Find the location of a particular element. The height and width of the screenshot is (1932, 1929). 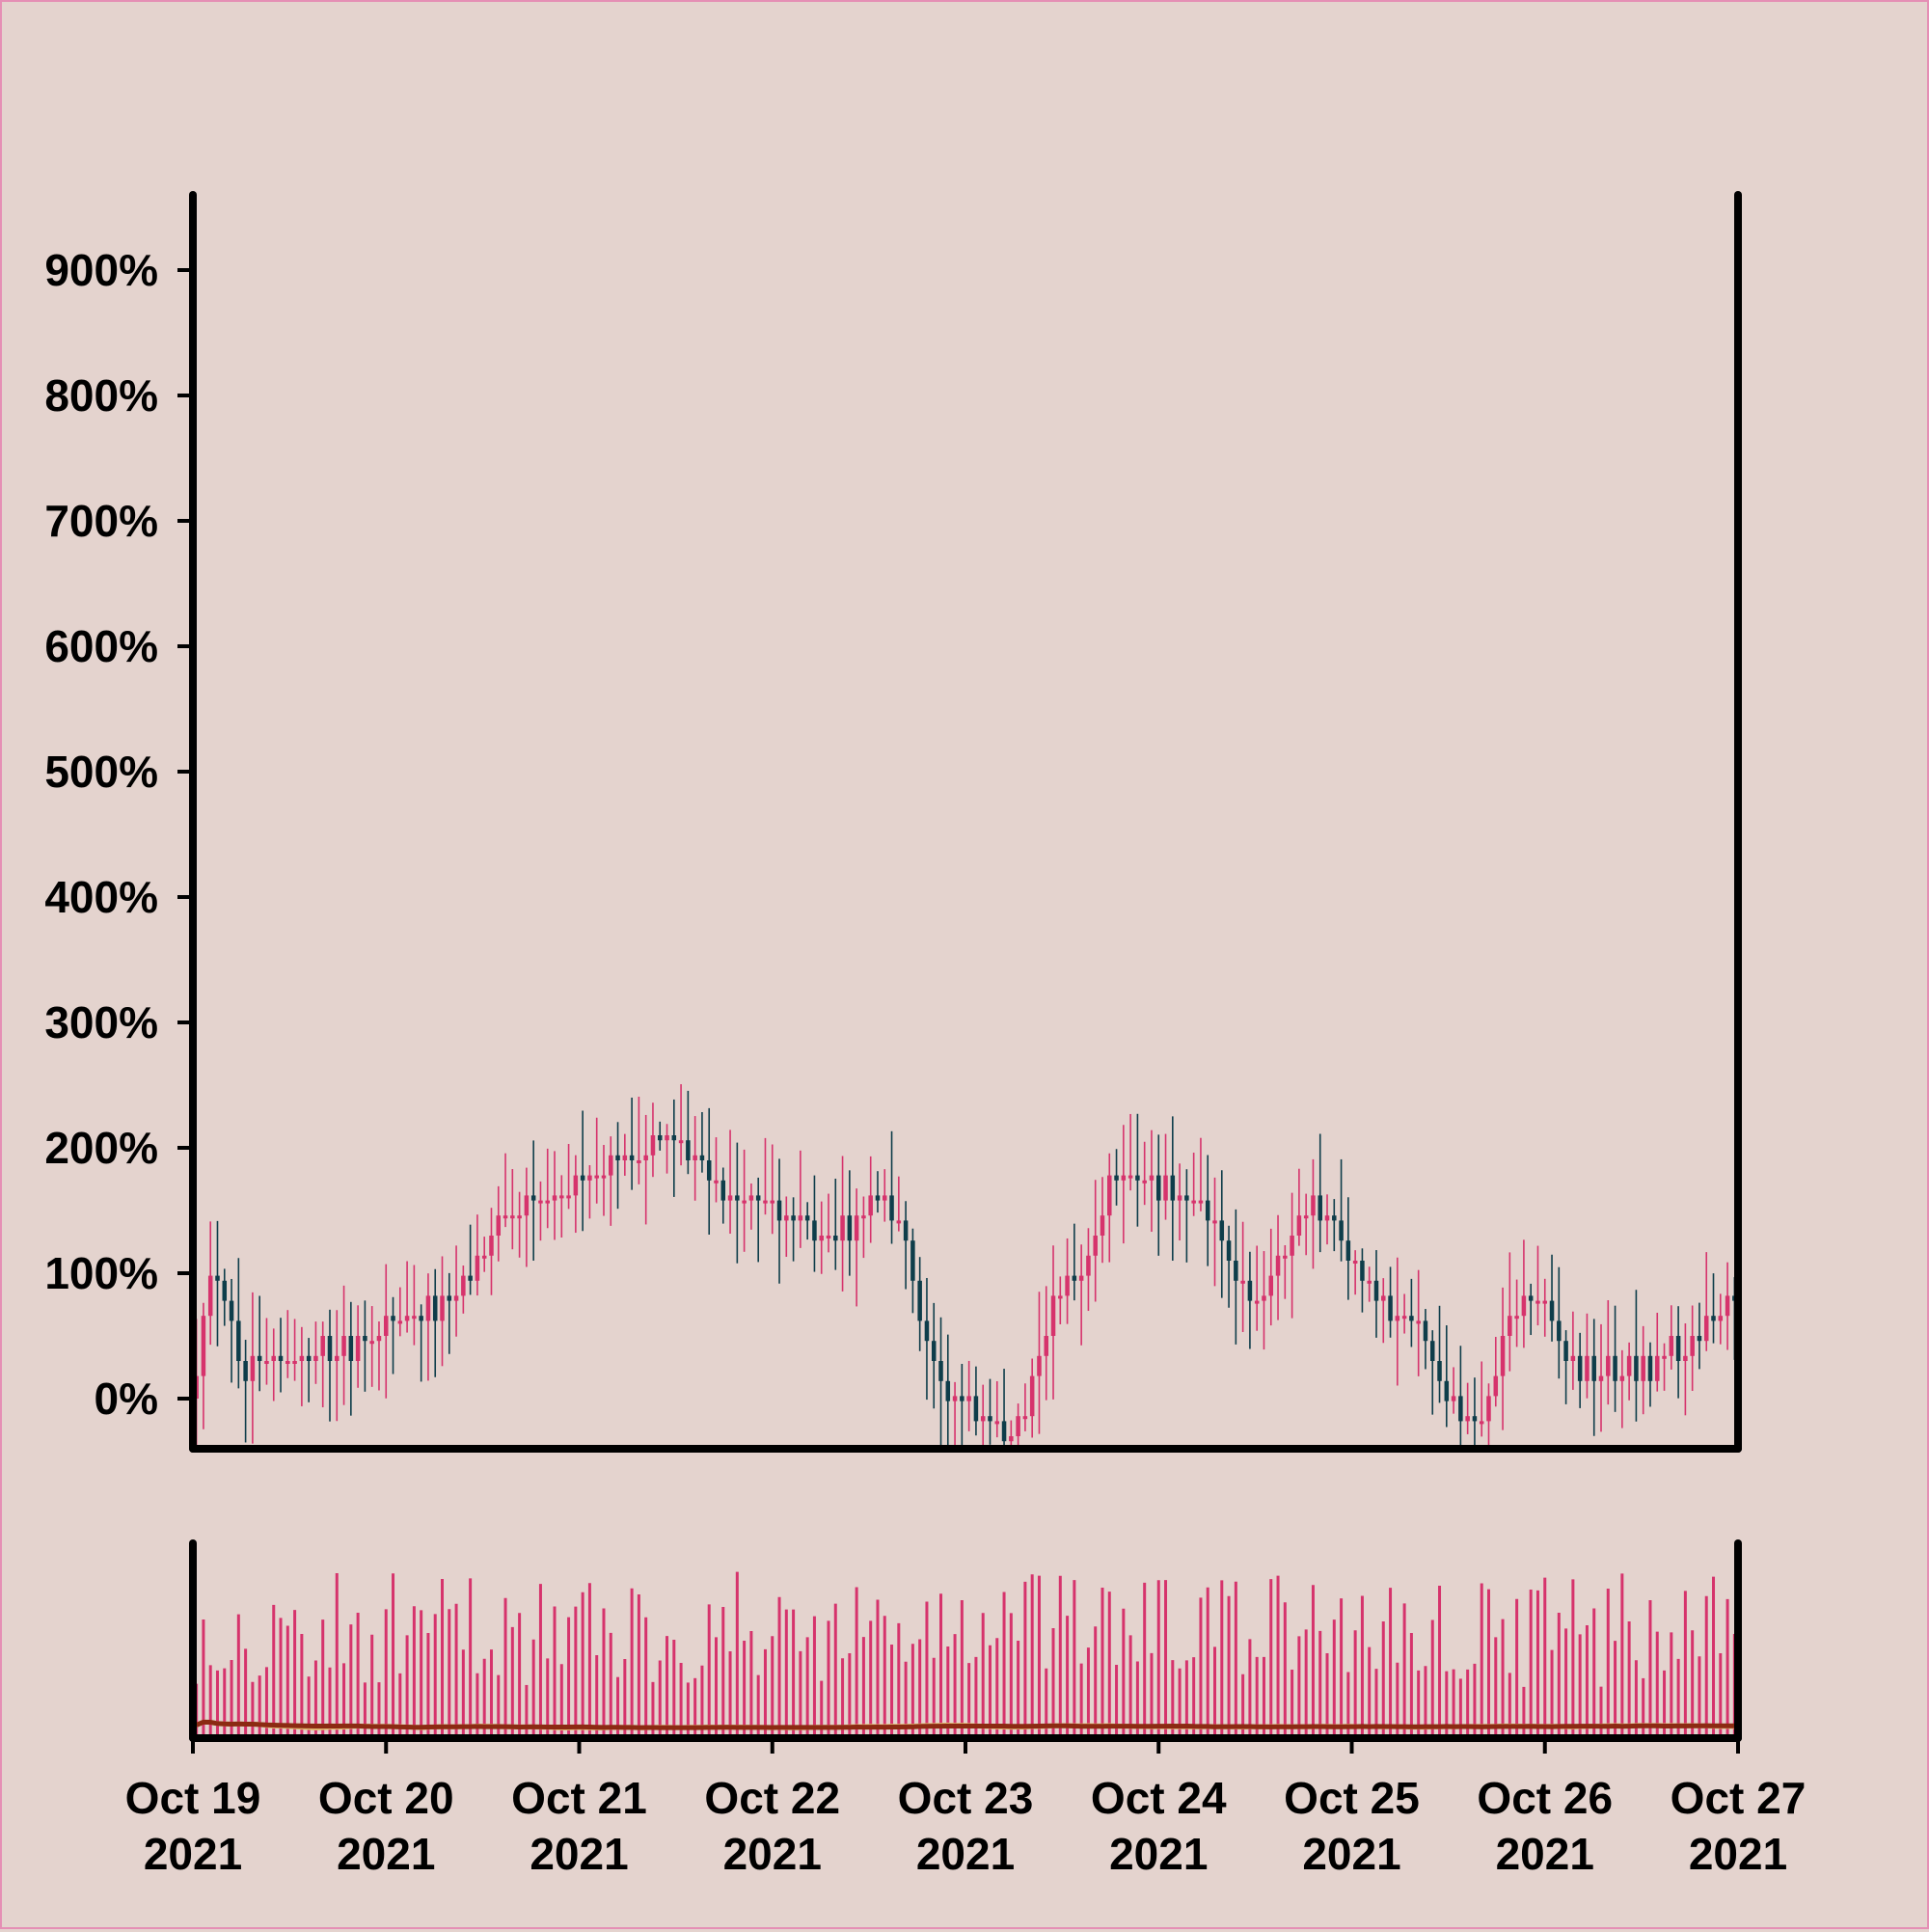

x-tick-label-line-2-0: Oct 21 is located at coordinates (579, 1798).